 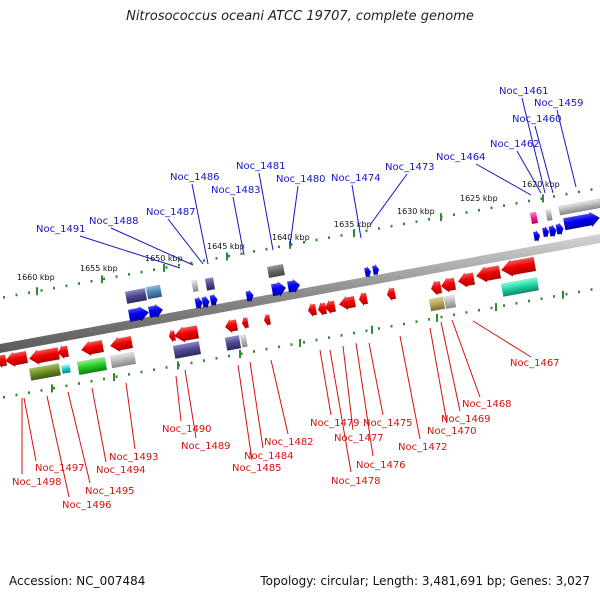 What do you see at coordinates (121, 470) in the screenshot?
I see `gene-label: Noc_1494` at bounding box center [121, 470].